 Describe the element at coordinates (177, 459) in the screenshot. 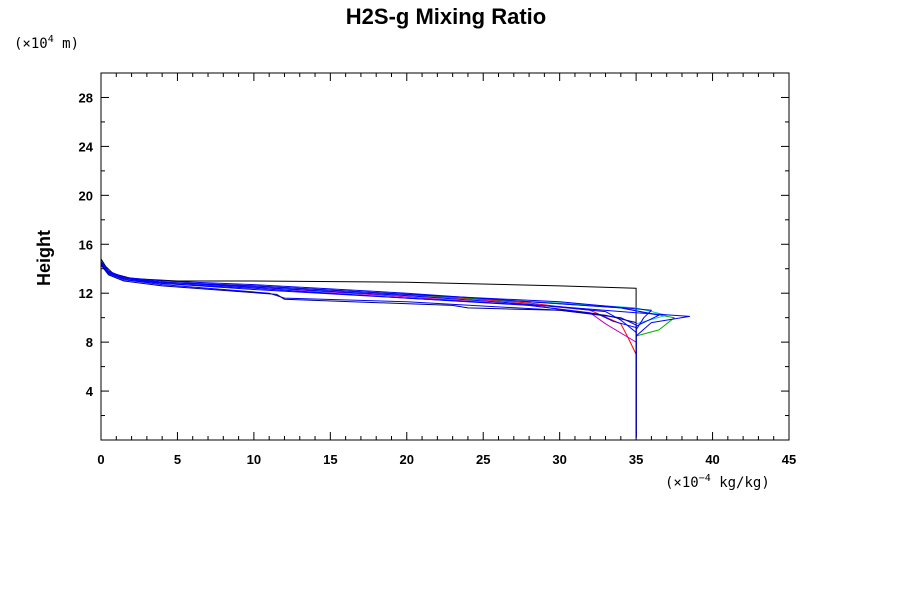

I see `x-tick-label: 5` at that location.